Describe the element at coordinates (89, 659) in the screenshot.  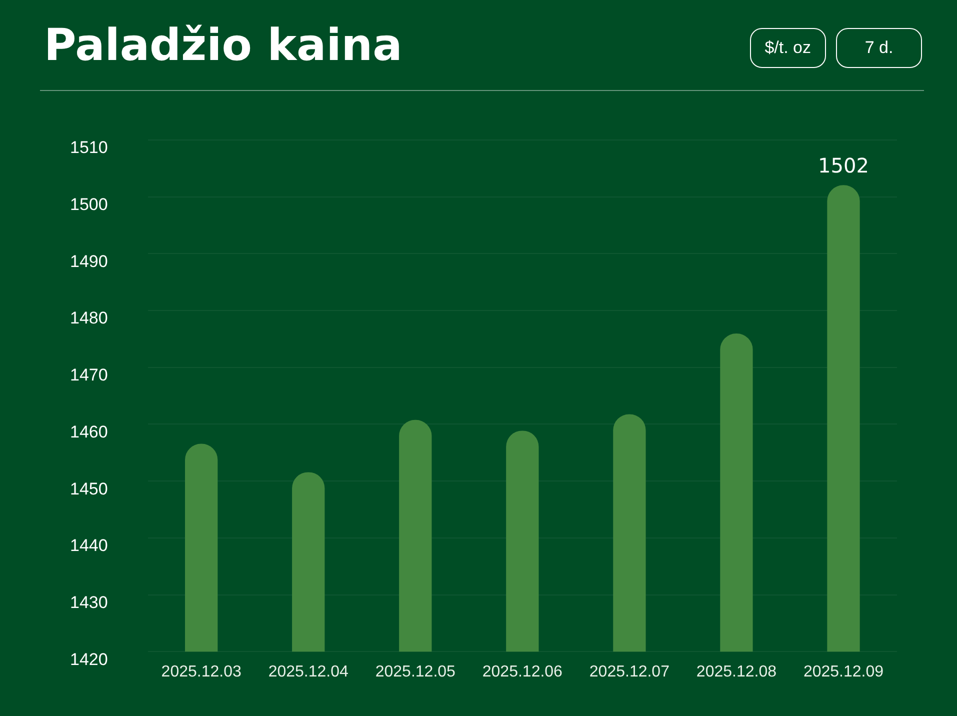
I see `y-tick-label: 1420` at that location.